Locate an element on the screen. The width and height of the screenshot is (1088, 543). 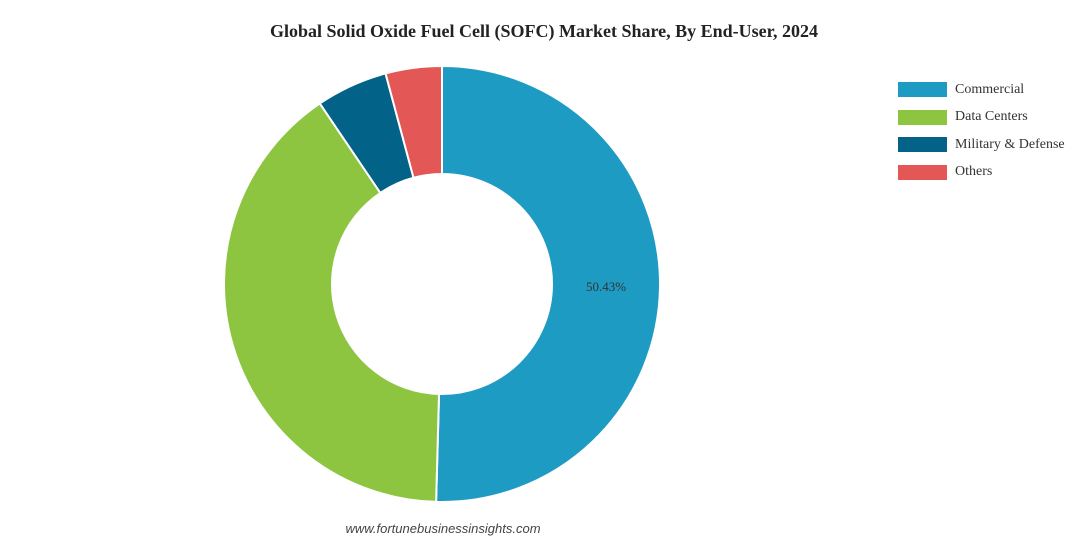
legend-item-data-centers: Data Centers is located at coordinates (991, 118).